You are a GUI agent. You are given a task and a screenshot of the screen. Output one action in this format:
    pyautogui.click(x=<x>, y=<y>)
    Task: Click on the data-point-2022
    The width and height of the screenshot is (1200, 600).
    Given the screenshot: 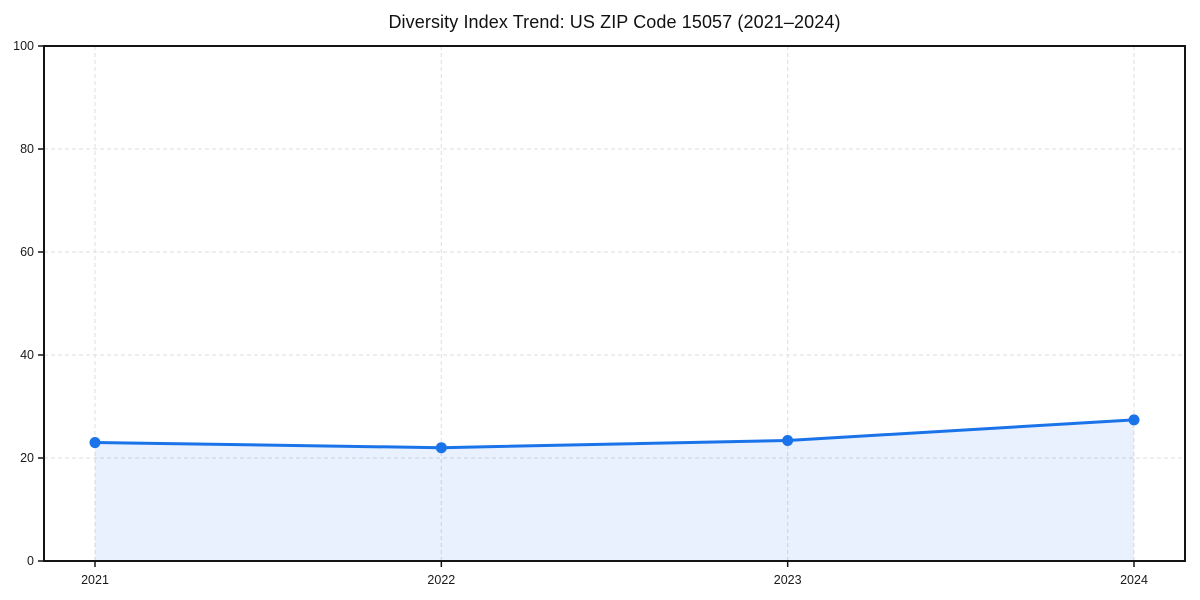 What is the action you would take?
    pyautogui.click(x=441, y=448)
    